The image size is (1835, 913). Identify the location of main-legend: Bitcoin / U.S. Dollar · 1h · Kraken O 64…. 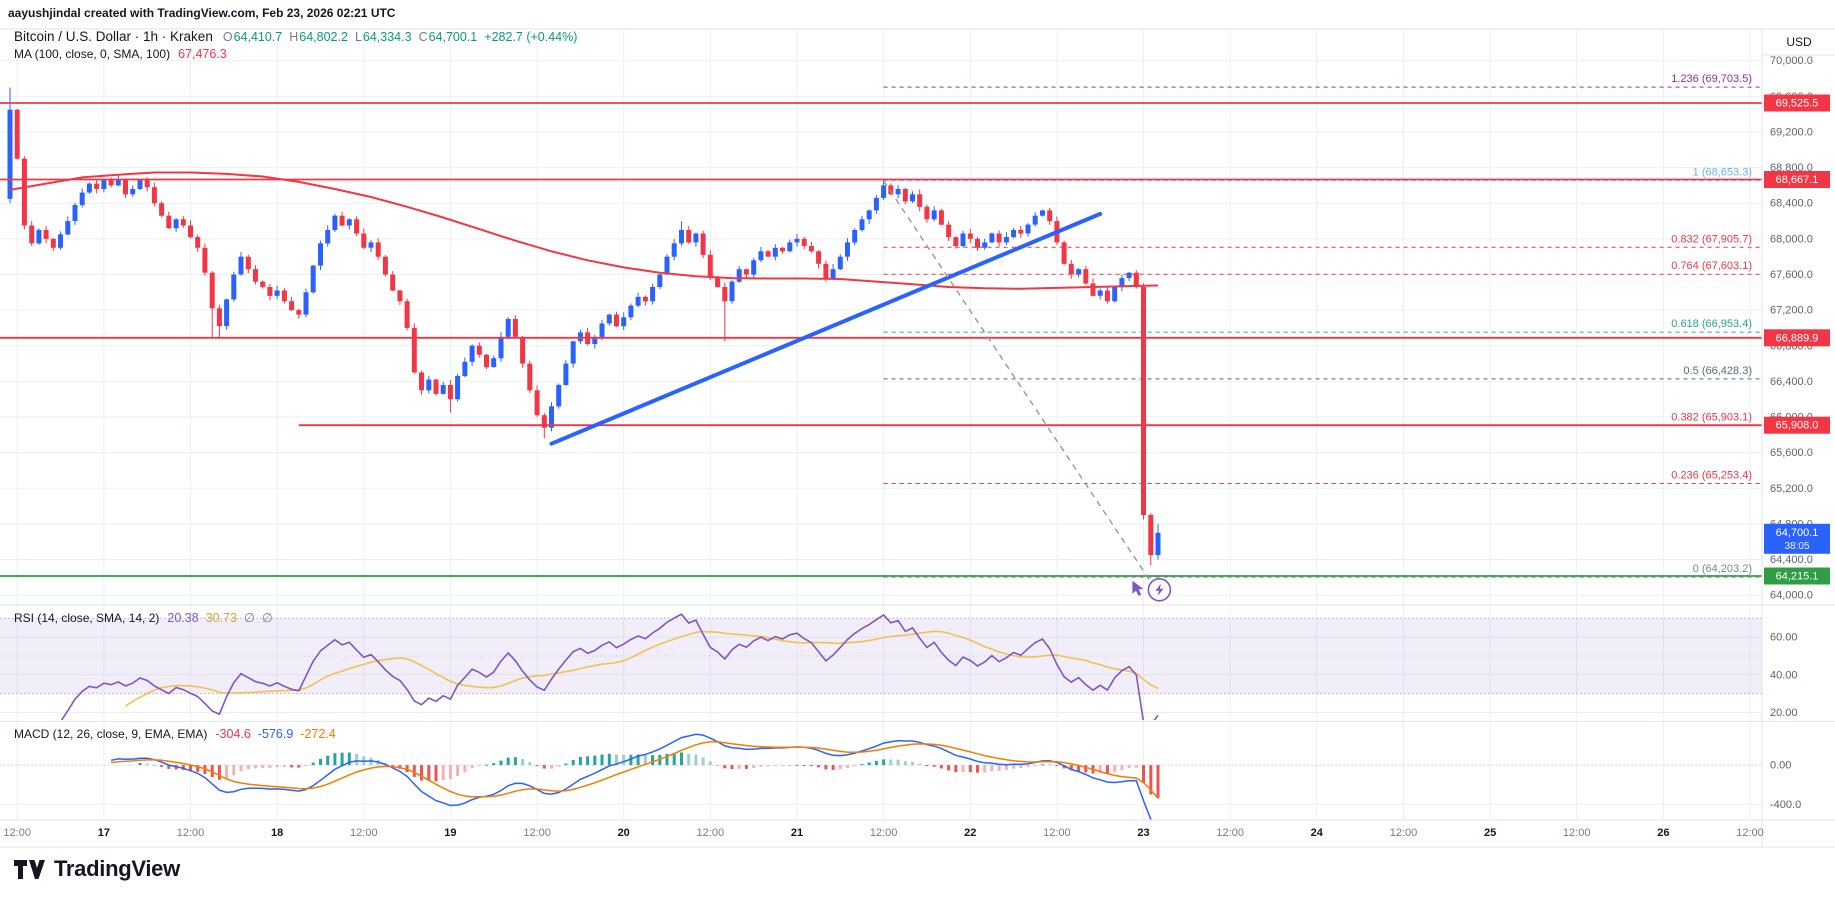
(299, 45).